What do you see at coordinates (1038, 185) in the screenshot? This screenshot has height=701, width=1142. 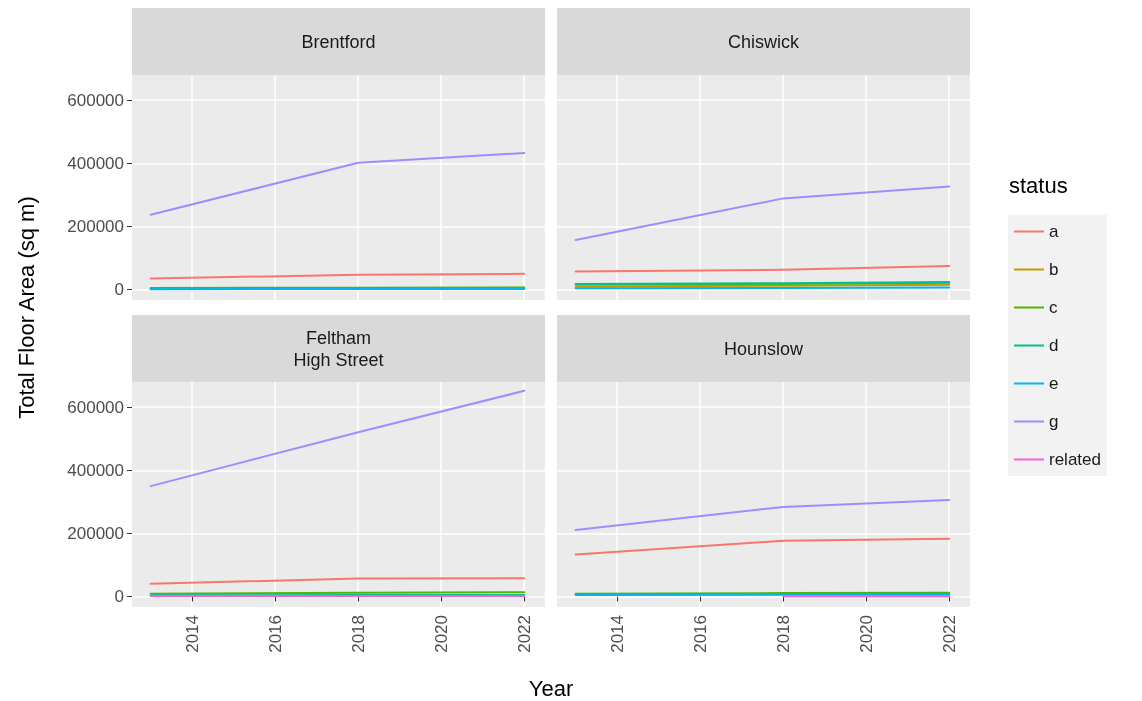 I see `legend-title: status` at bounding box center [1038, 185].